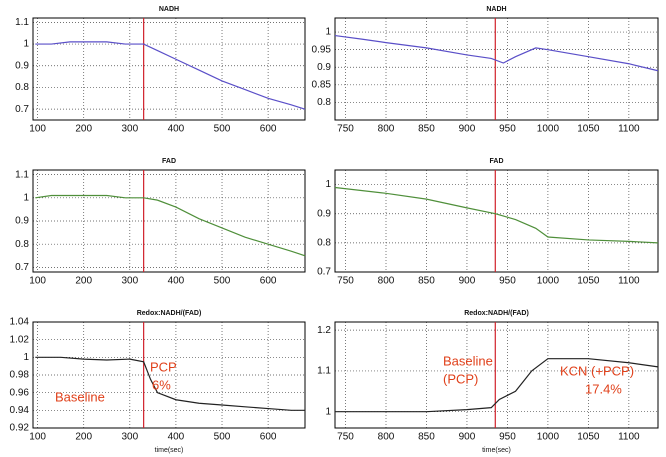 This screenshot has width=666, height=457. Describe the element at coordinates (597, 370) in the screenshot. I see `annotation: KCN (+PCP)` at that location.